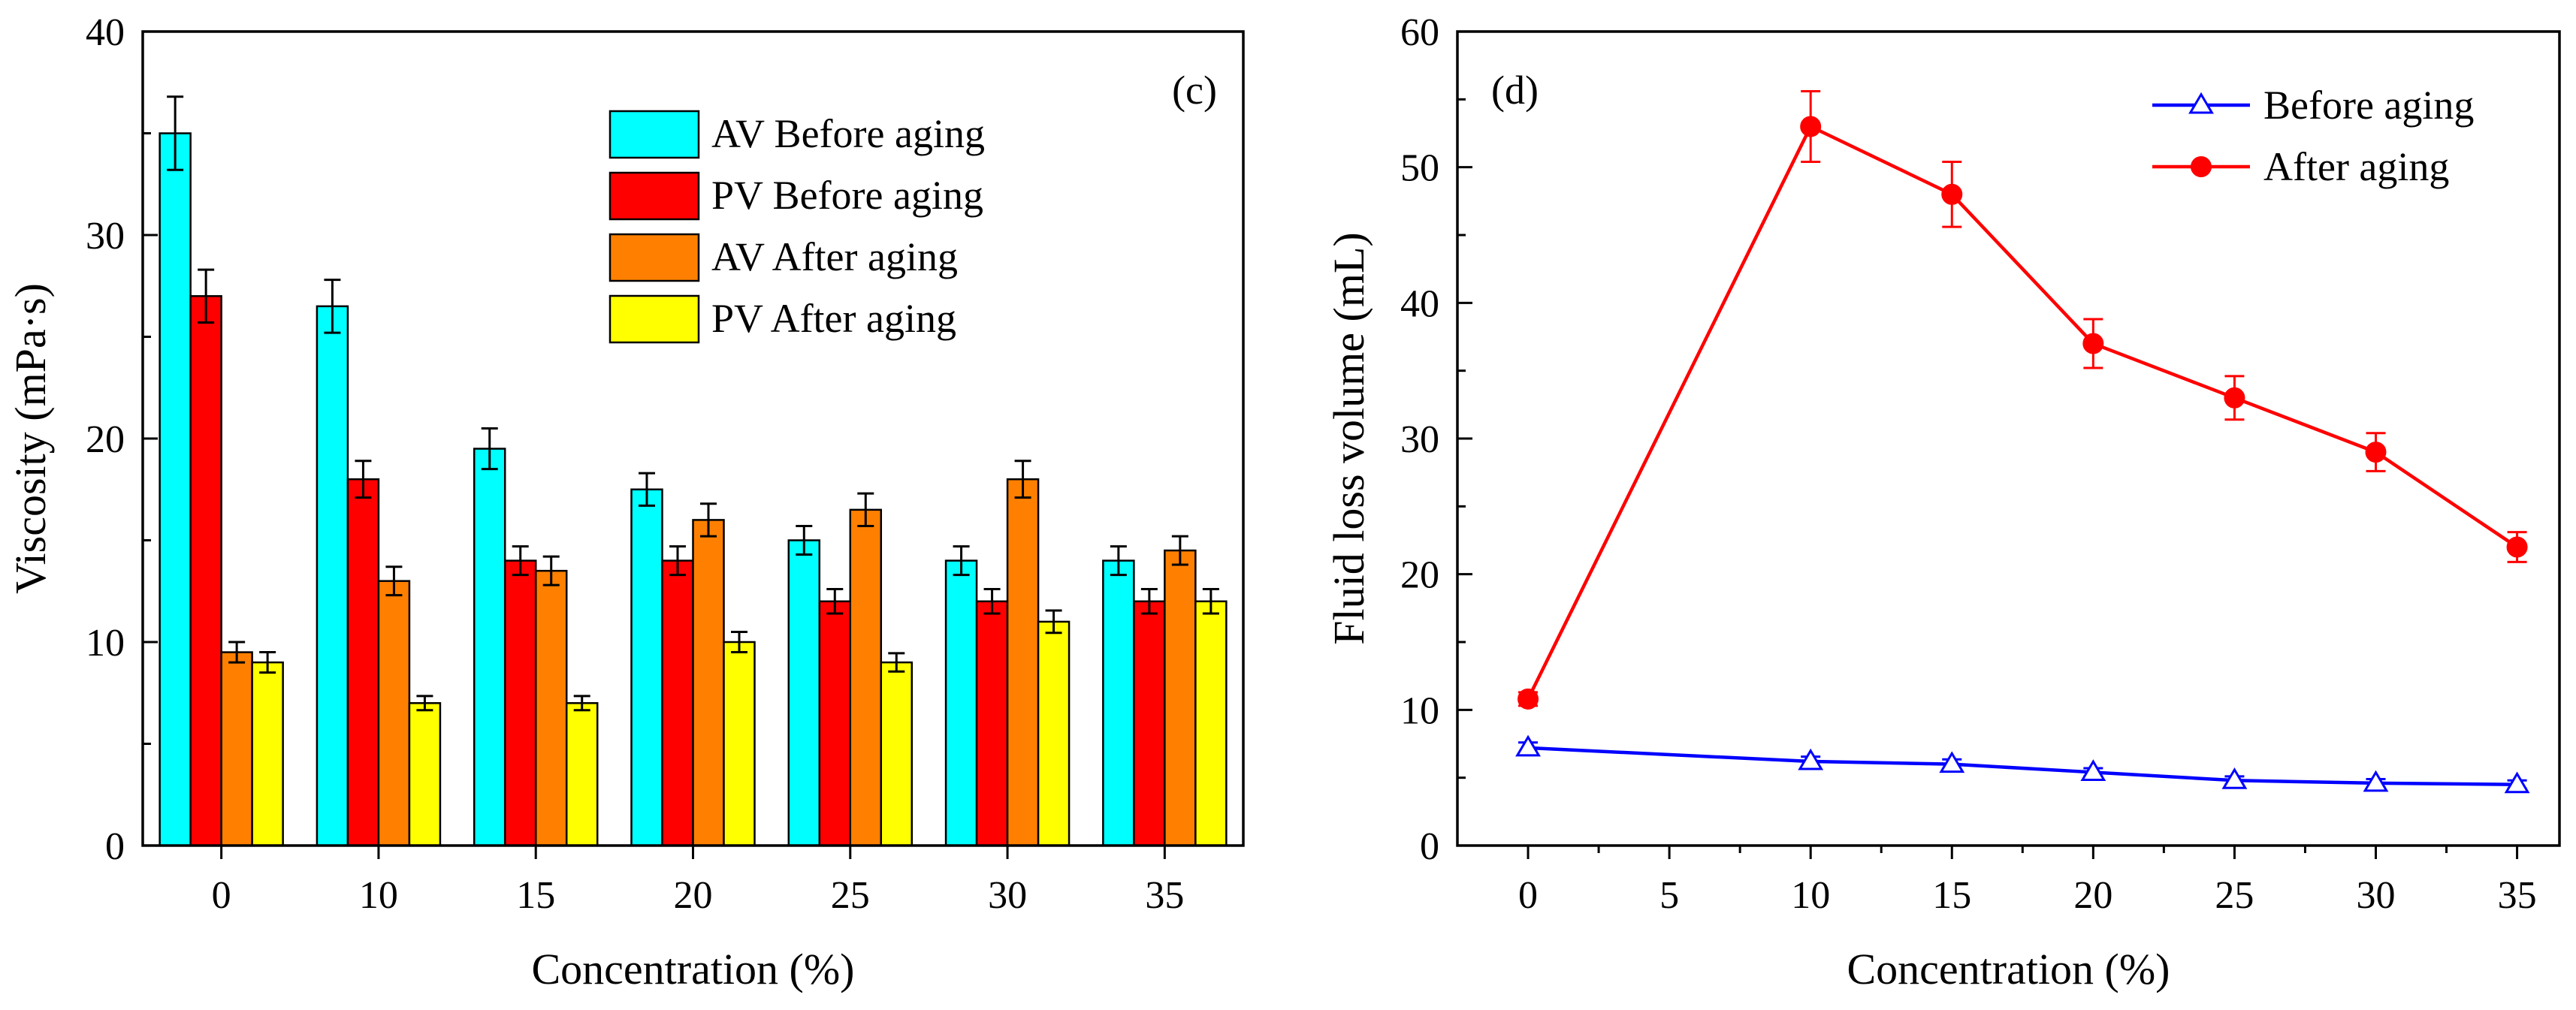 The image size is (2576, 1010). What do you see at coordinates (2356, 166) in the screenshot?
I see `legend-label-after-aging: After aging` at bounding box center [2356, 166].